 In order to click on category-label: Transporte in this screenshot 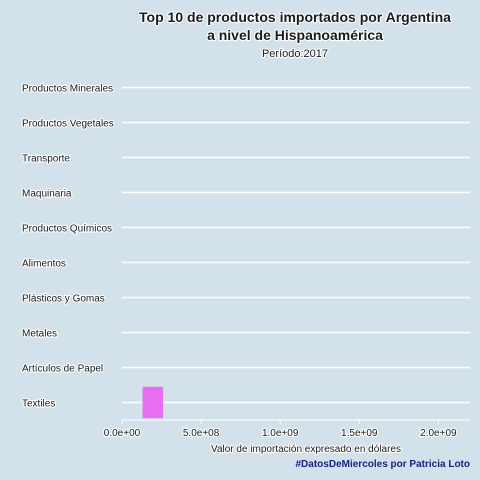, I will do `click(46, 159)`.